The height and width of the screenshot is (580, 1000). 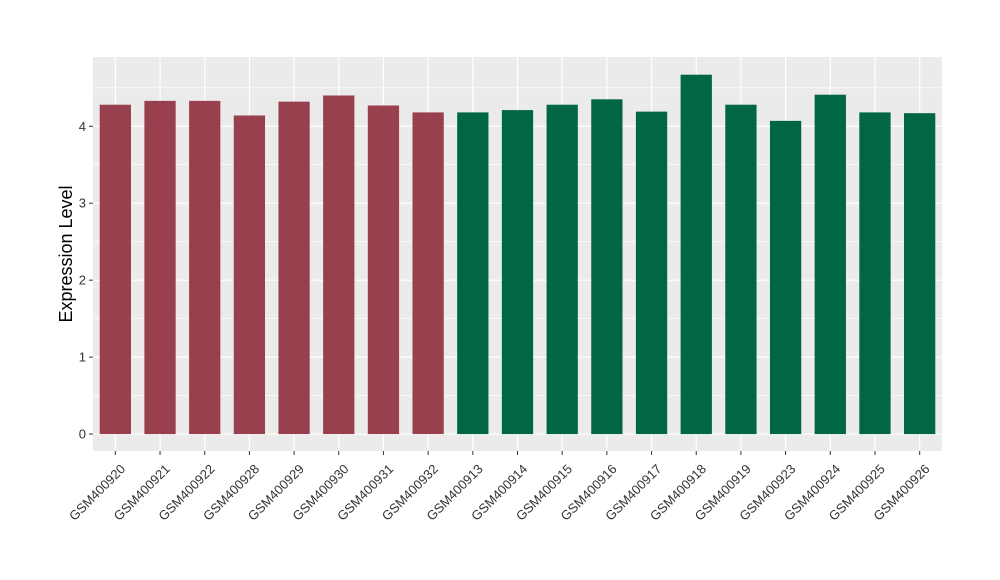 I want to click on bar-GSM400921, so click(x=160, y=267).